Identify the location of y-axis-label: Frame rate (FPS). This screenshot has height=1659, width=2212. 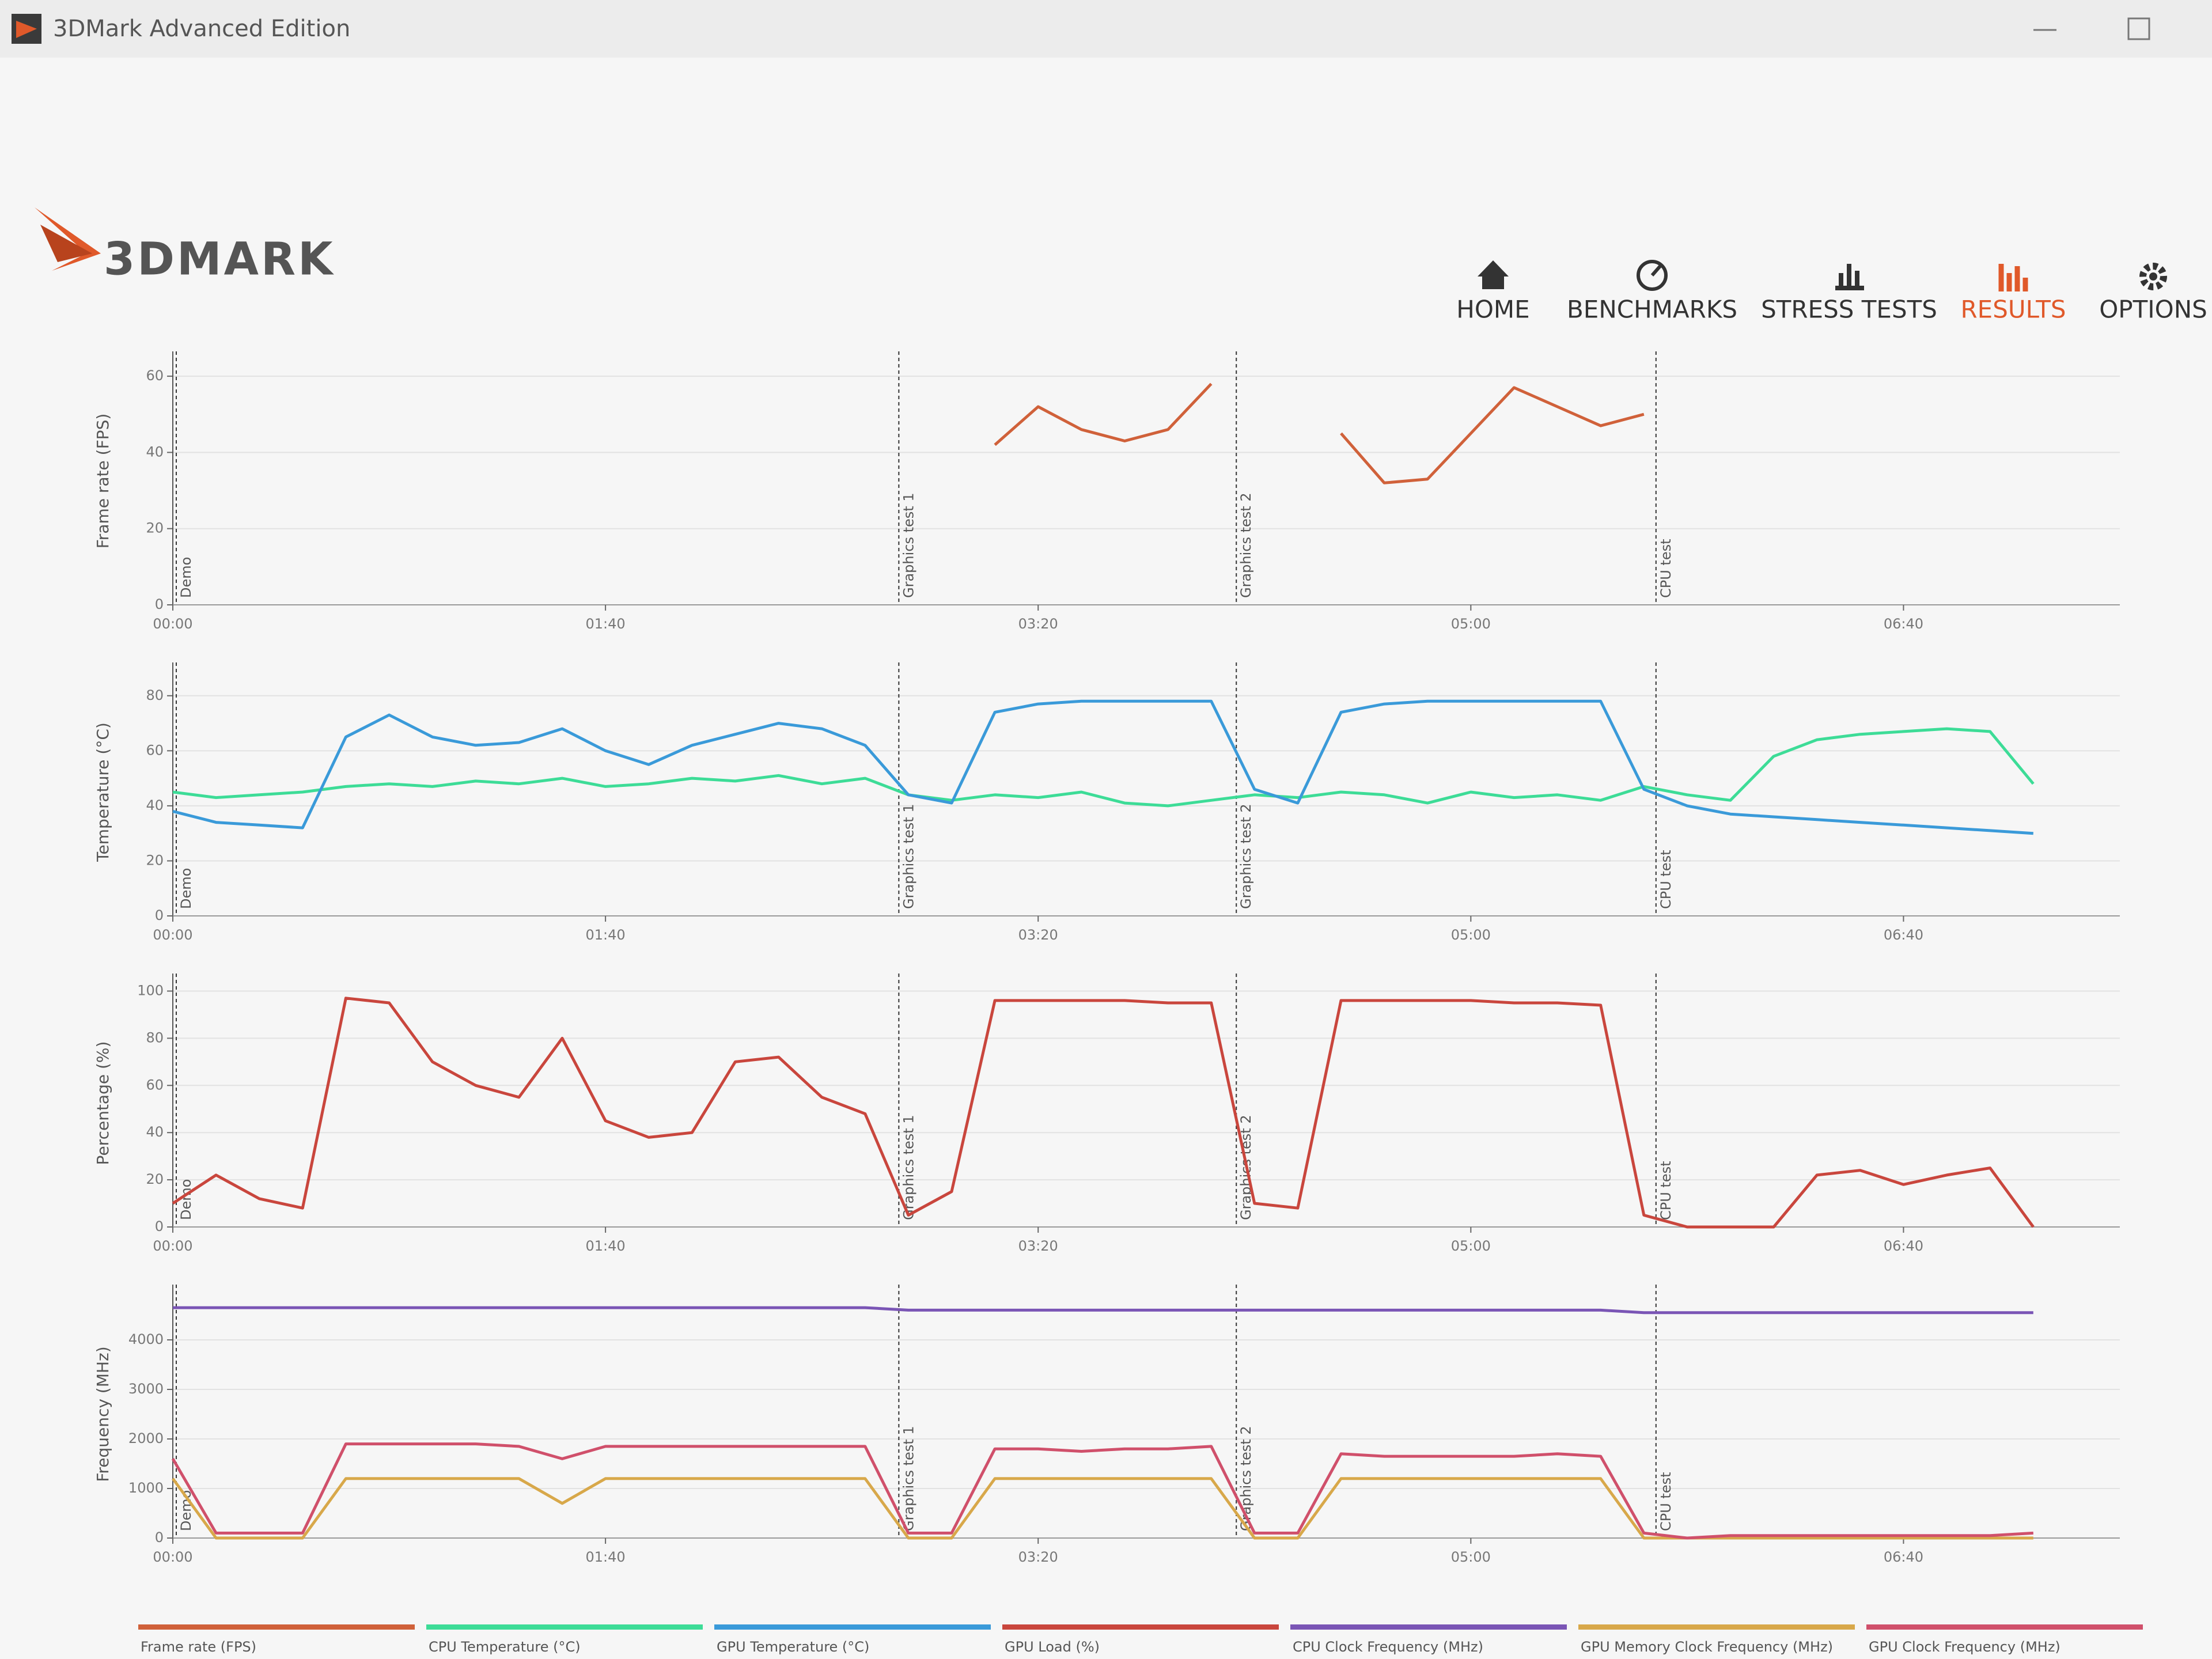
(102, 481).